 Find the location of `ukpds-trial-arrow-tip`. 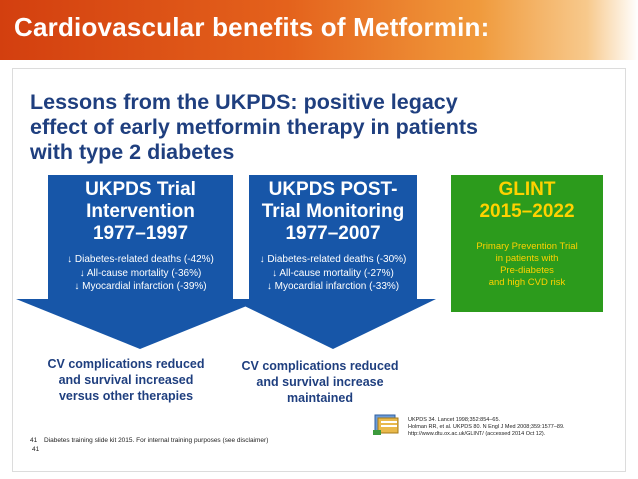

ukpds-trial-arrow-tip is located at coordinates (140, 324).